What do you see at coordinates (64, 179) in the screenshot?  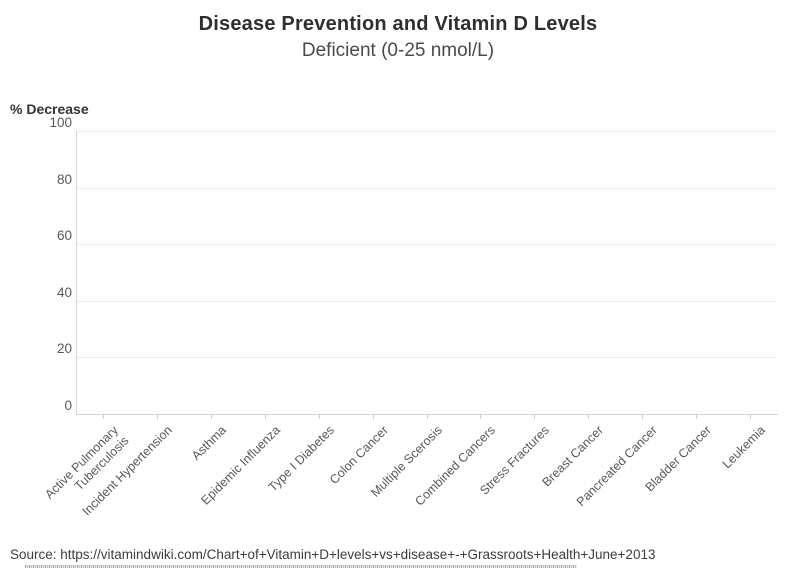 I see `y-axis-tick-label: 80` at bounding box center [64, 179].